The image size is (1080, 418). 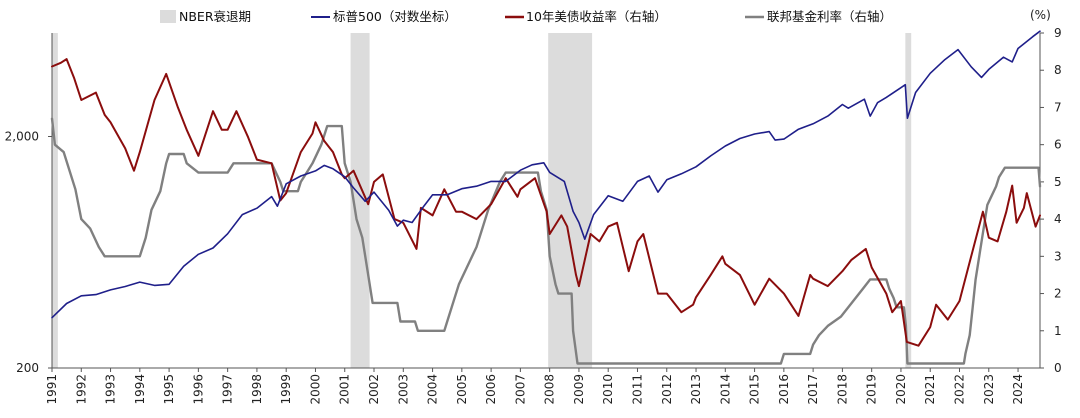 I want to click on x-tick-label-2000: 2000, so click(x=315, y=389).